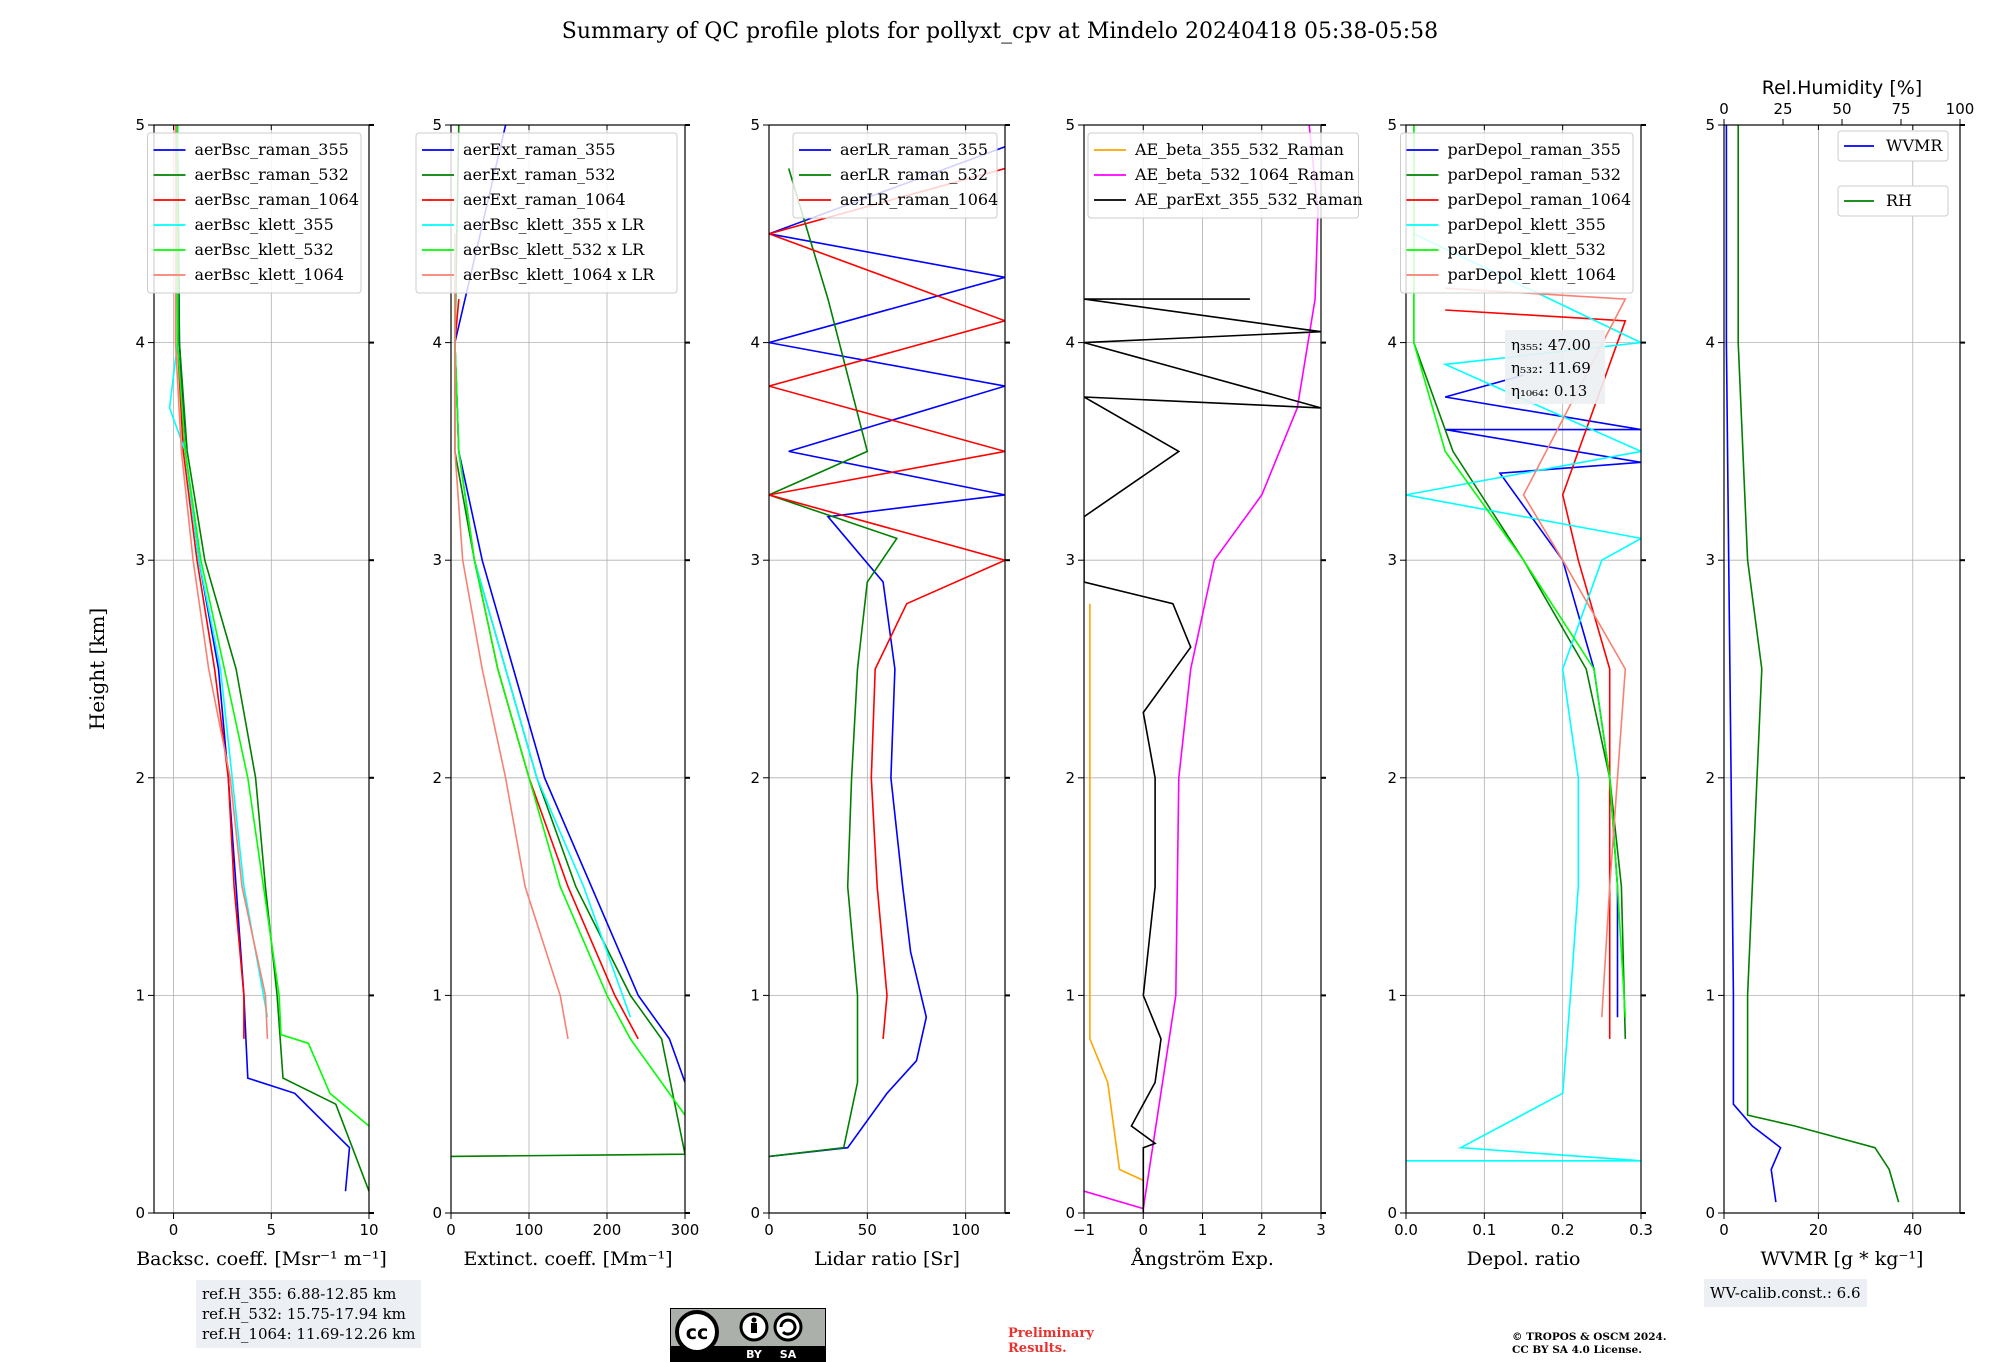 Image resolution: width=2000 pixels, height=1362 pixels. I want to click on ref-height-355: ref.H_355: 6.88-12.85 km, so click(299, 1294).